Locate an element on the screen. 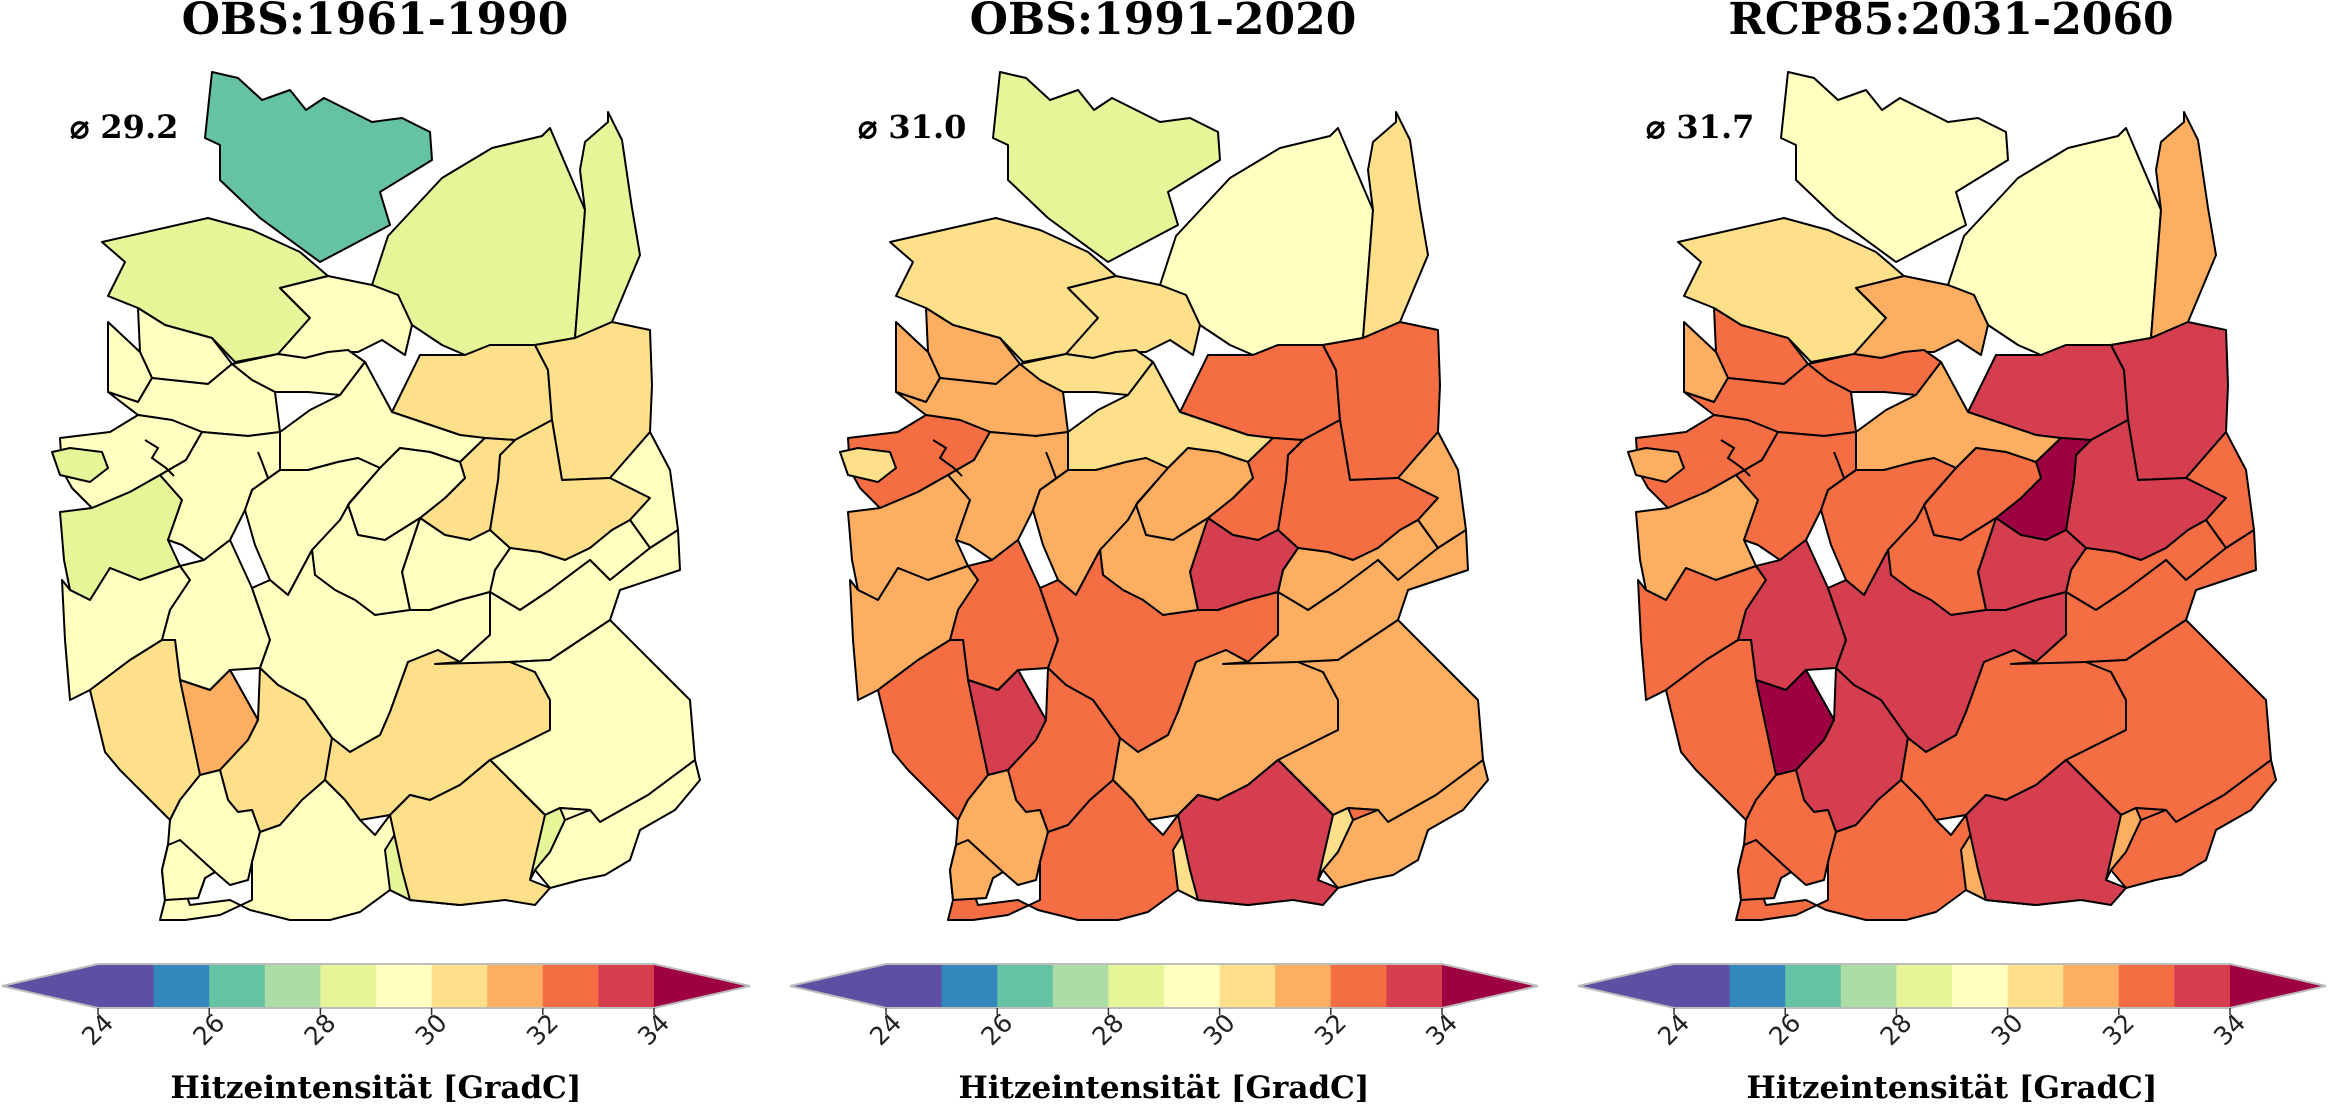  mean-value-label: ⌀ 31.7 is located at coordinates (1700, 127).